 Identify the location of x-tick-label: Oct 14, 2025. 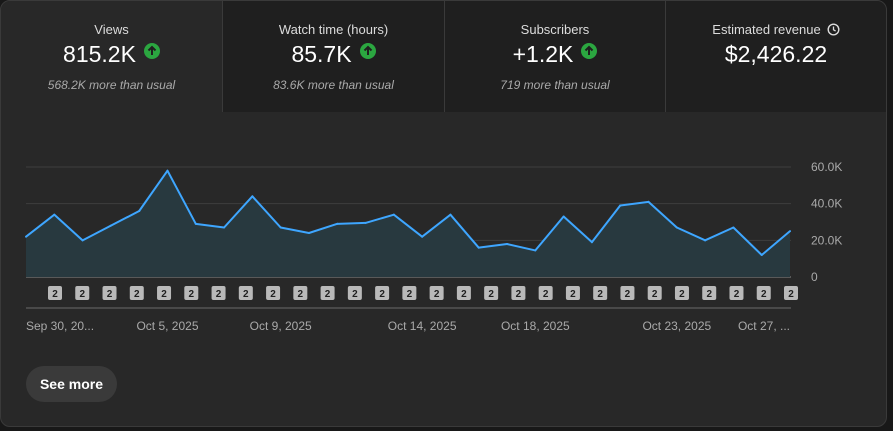
(422, 326).